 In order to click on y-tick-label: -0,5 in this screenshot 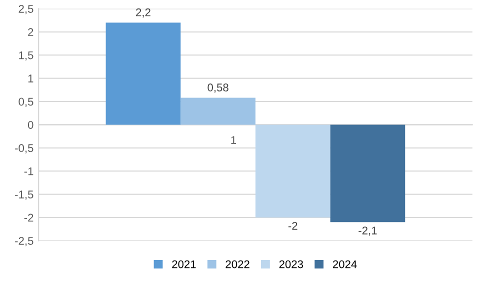, I will do `click(24, 149)`.